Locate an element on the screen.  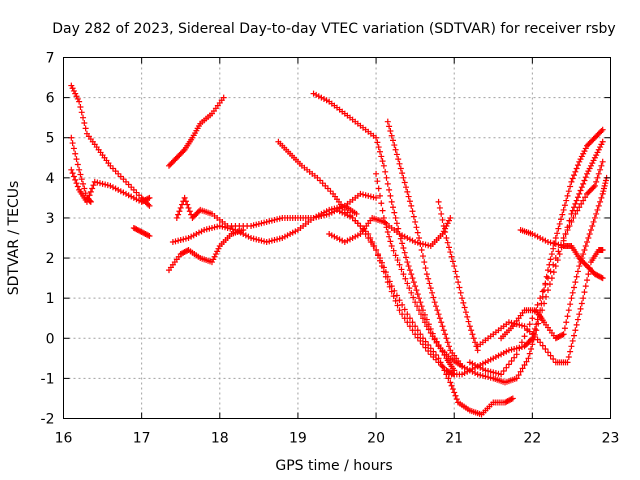
y-tick-label: 5 is located at coordinates (50, 139).